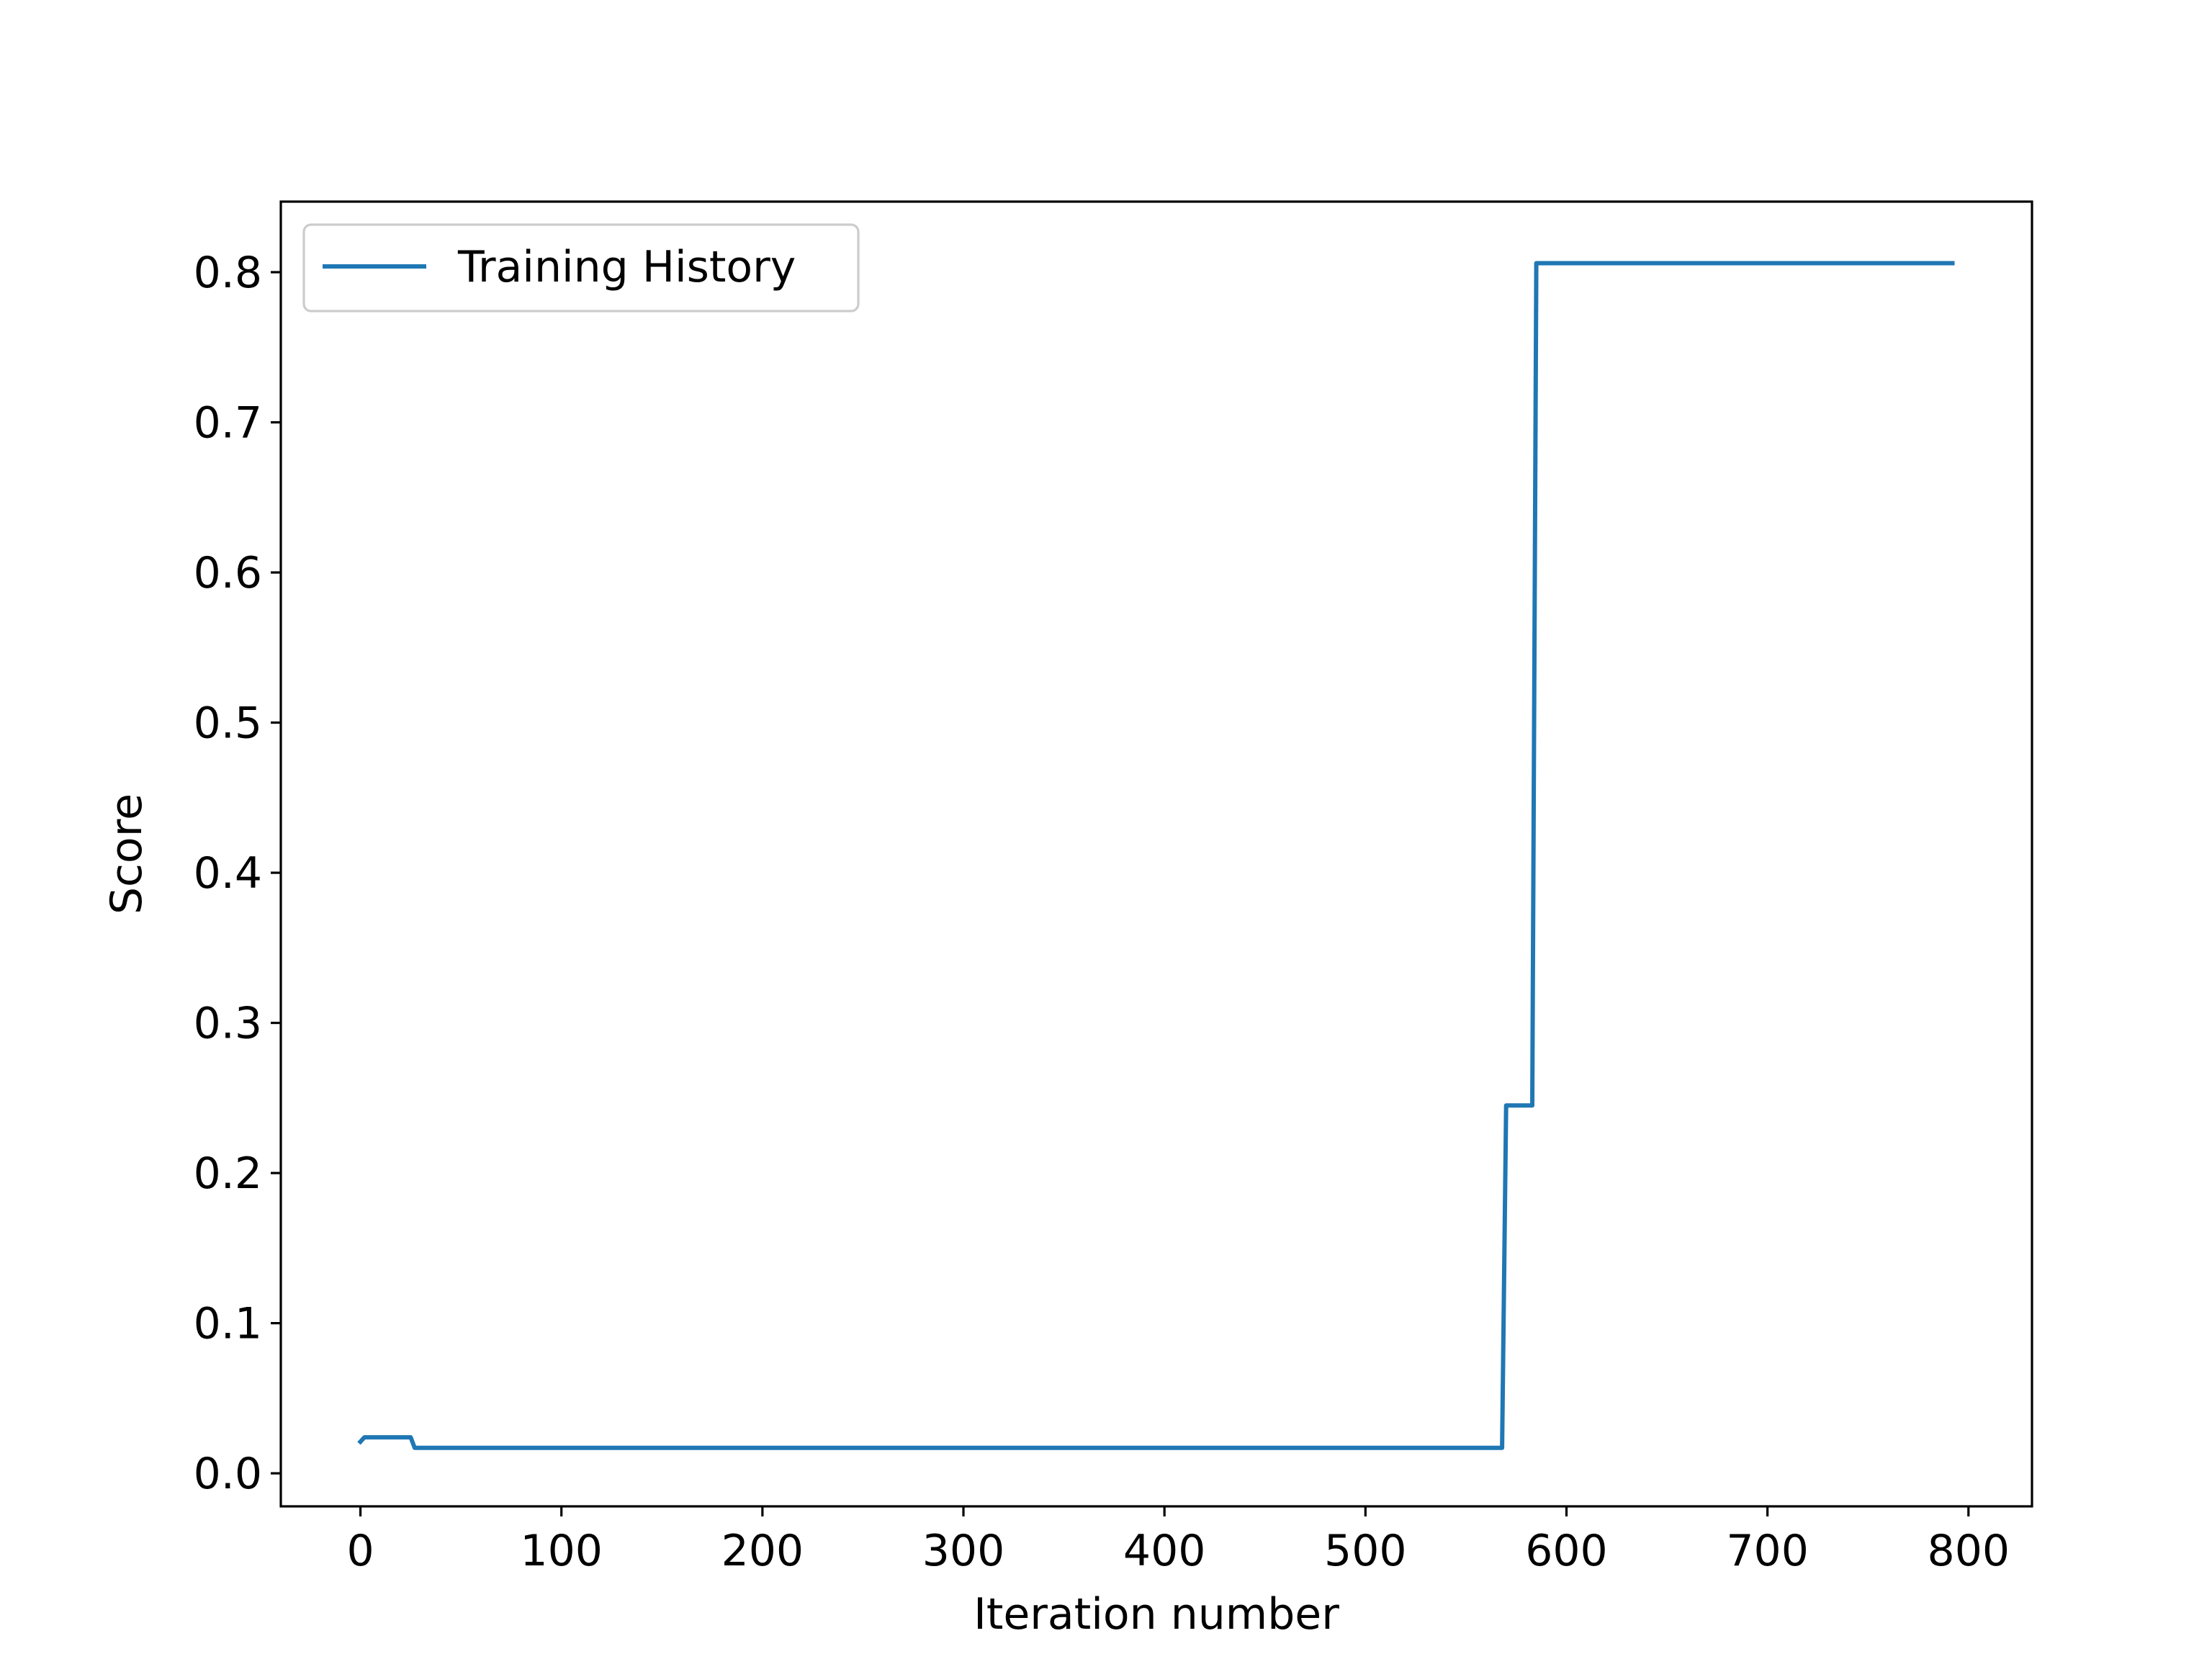 This screenshot has height=1659, width=2212. I want to click on y-tick-label-0.3: 0.3, so click(228, 1024).